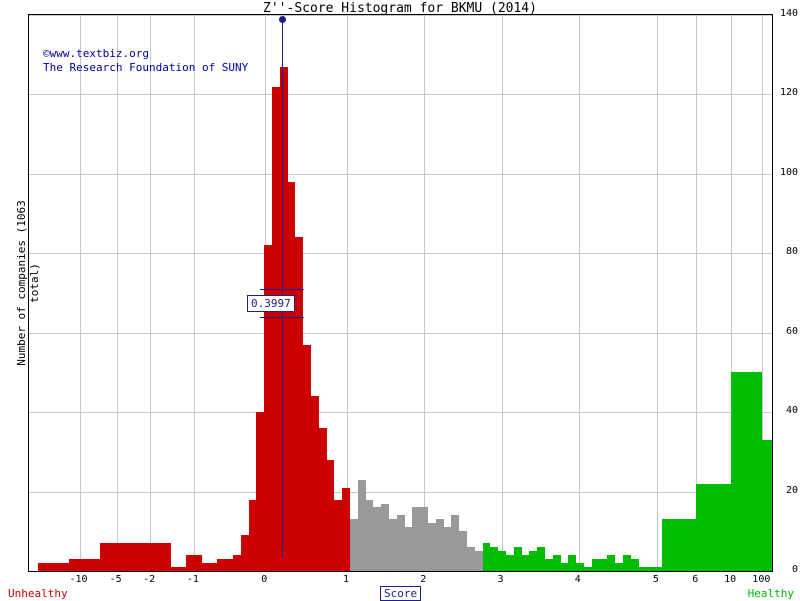 The image size is (800, 601). Describe the element at coordinates (96, 53) in the screenshot. I see `copyright-line-1: ©www.textbiz.org` at that location.